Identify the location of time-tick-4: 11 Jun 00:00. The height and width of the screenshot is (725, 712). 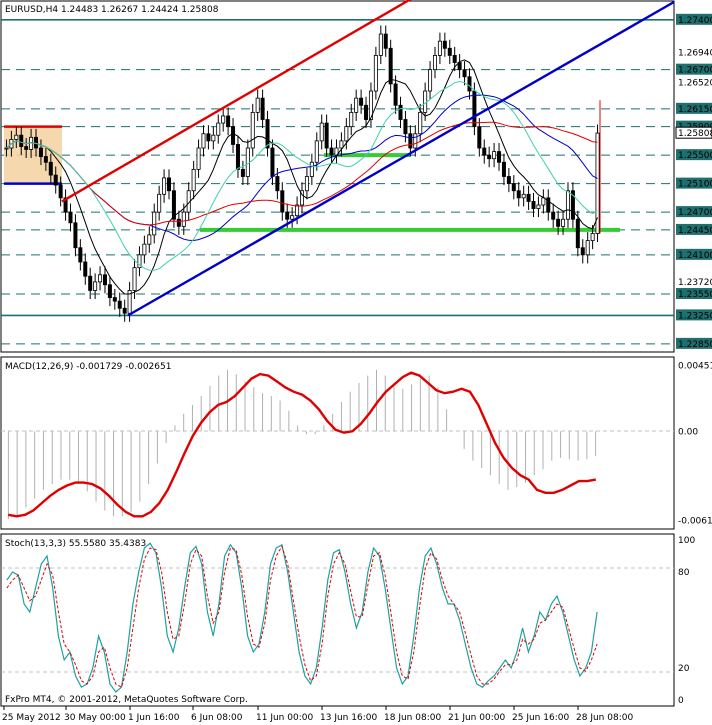
(284, 718).